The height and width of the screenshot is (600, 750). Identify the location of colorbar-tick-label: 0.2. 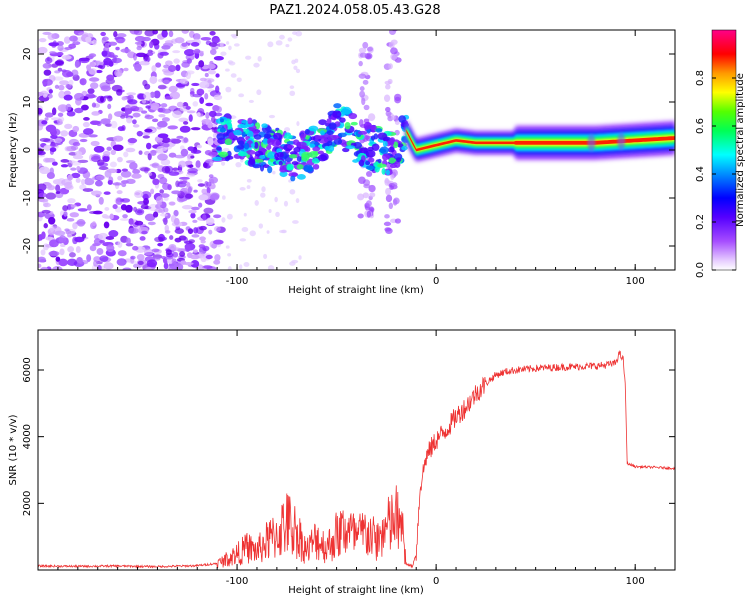
(700, 222).